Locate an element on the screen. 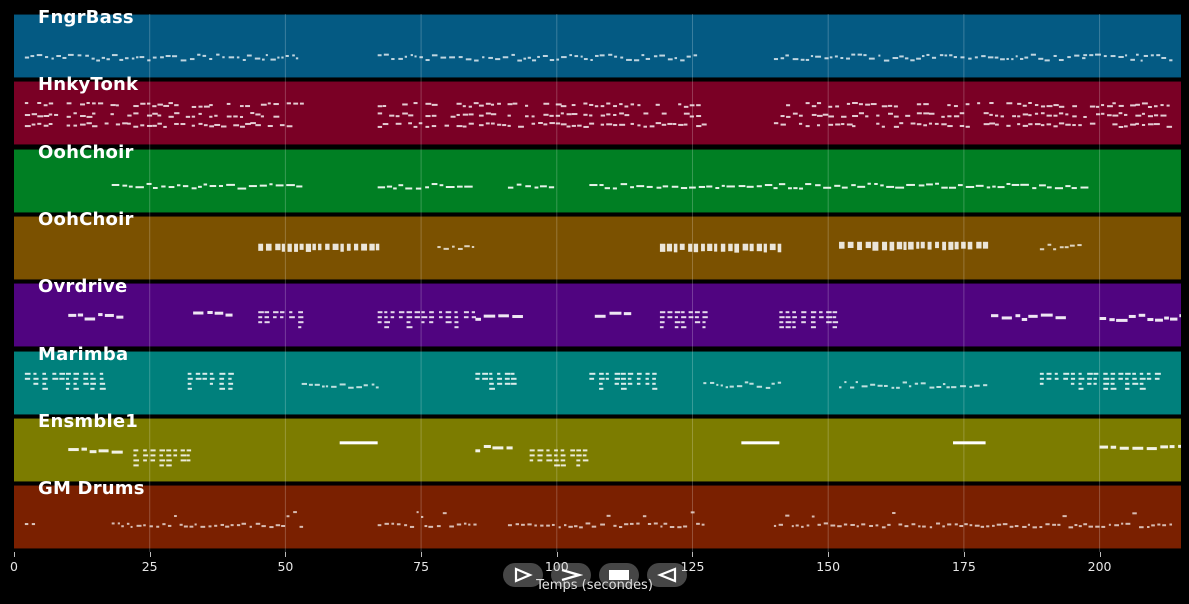 Image resolution: width=1189 pixels, height=604 pixels. axis-tick-label: 25 is located at coordinates (149, 566).